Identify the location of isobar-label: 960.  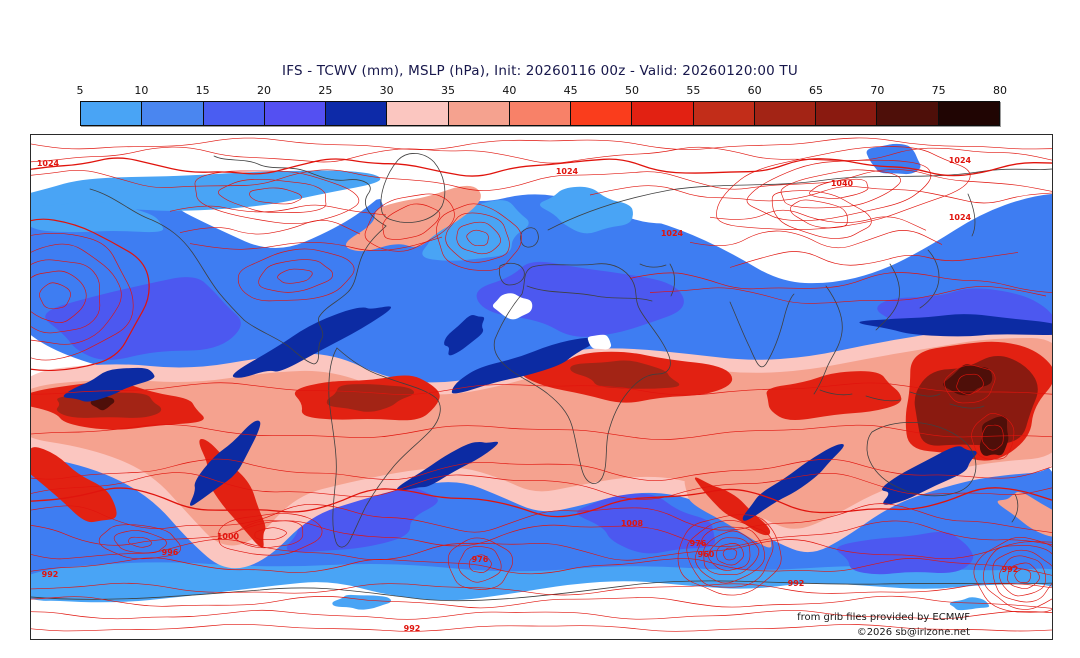
(706, 554).